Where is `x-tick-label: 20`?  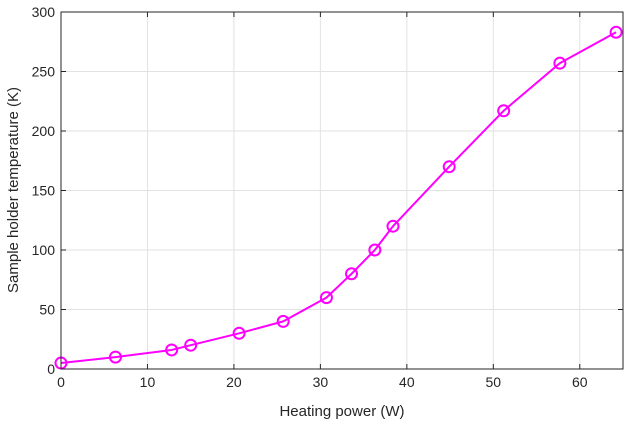 x-tick-label: 20 is located at coordinates (234, 382).